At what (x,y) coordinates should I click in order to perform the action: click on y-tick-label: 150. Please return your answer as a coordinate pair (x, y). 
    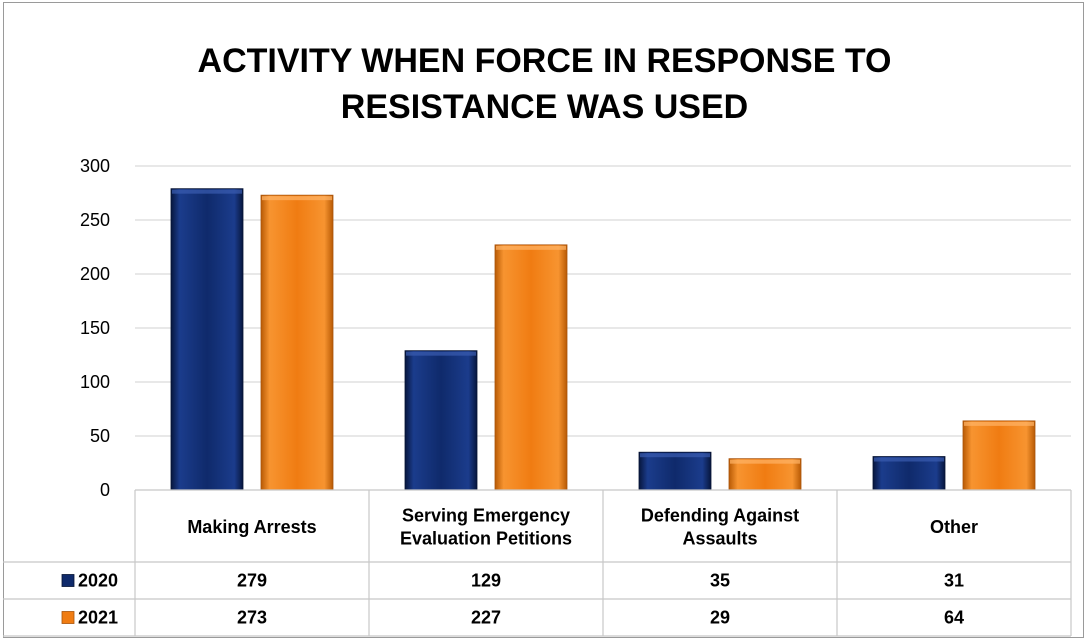
    Looking at the image, I should click on (95, 328).